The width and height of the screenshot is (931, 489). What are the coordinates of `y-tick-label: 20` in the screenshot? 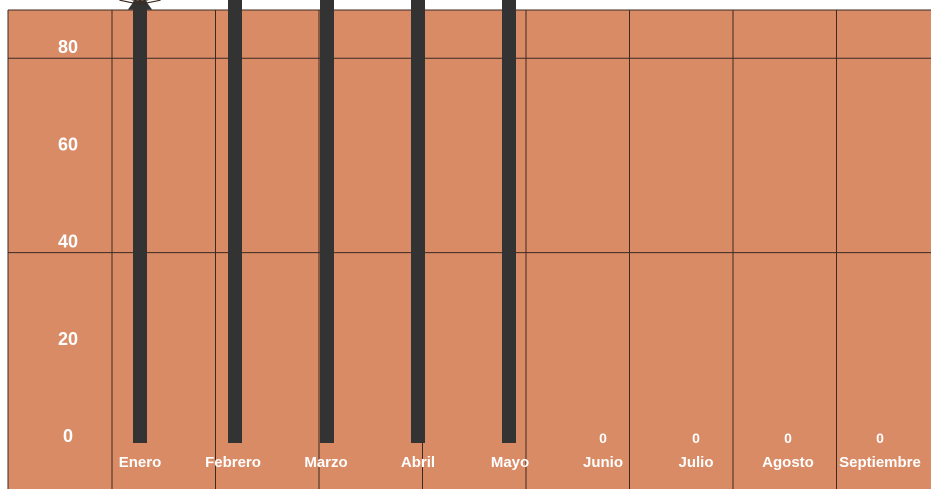 It's located at (68, 339).